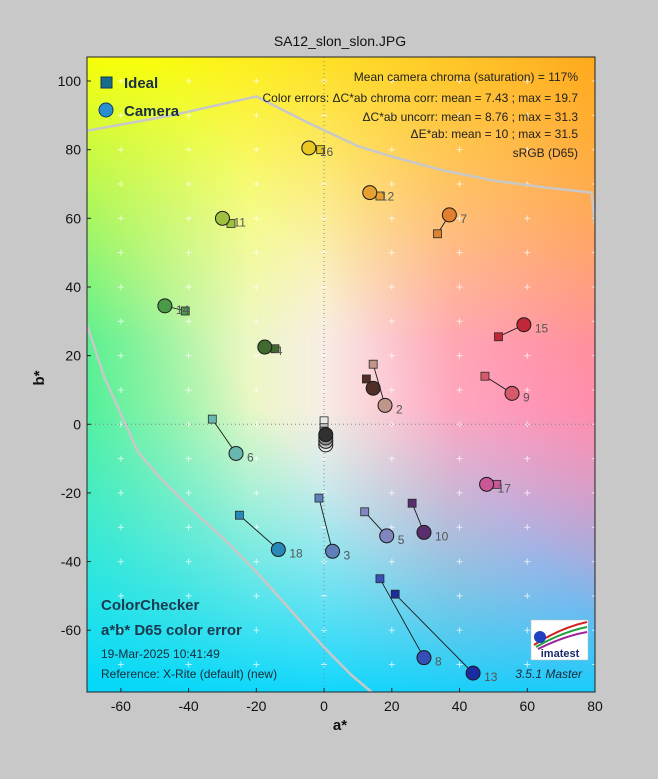 The height and width of the screenshot is (779, 658). Describe the element at coordinates (399, 409) in the screenshot. I see `patch-label-2: 2` at that location.